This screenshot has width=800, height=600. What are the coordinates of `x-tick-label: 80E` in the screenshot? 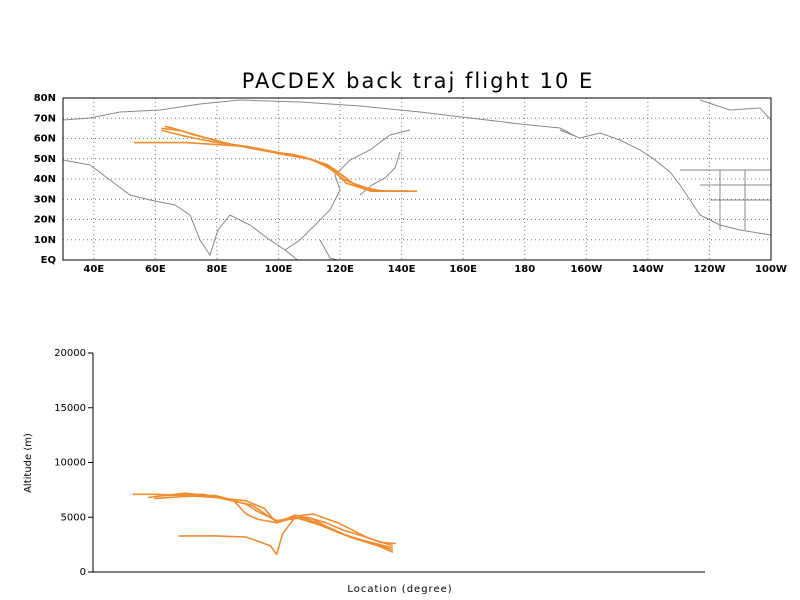 It's located at (217, 269).